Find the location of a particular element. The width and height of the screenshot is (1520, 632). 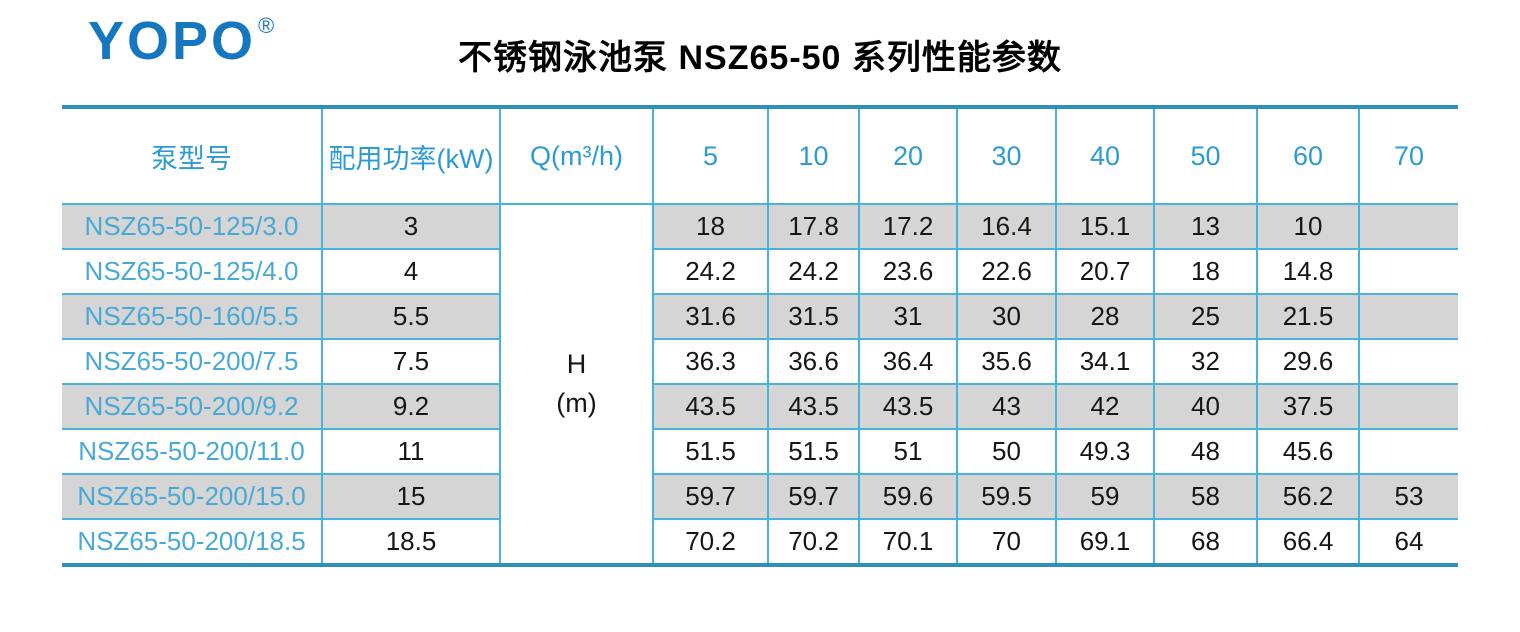

registered-trademark-icon: ® is located at coordinates (266, 25).